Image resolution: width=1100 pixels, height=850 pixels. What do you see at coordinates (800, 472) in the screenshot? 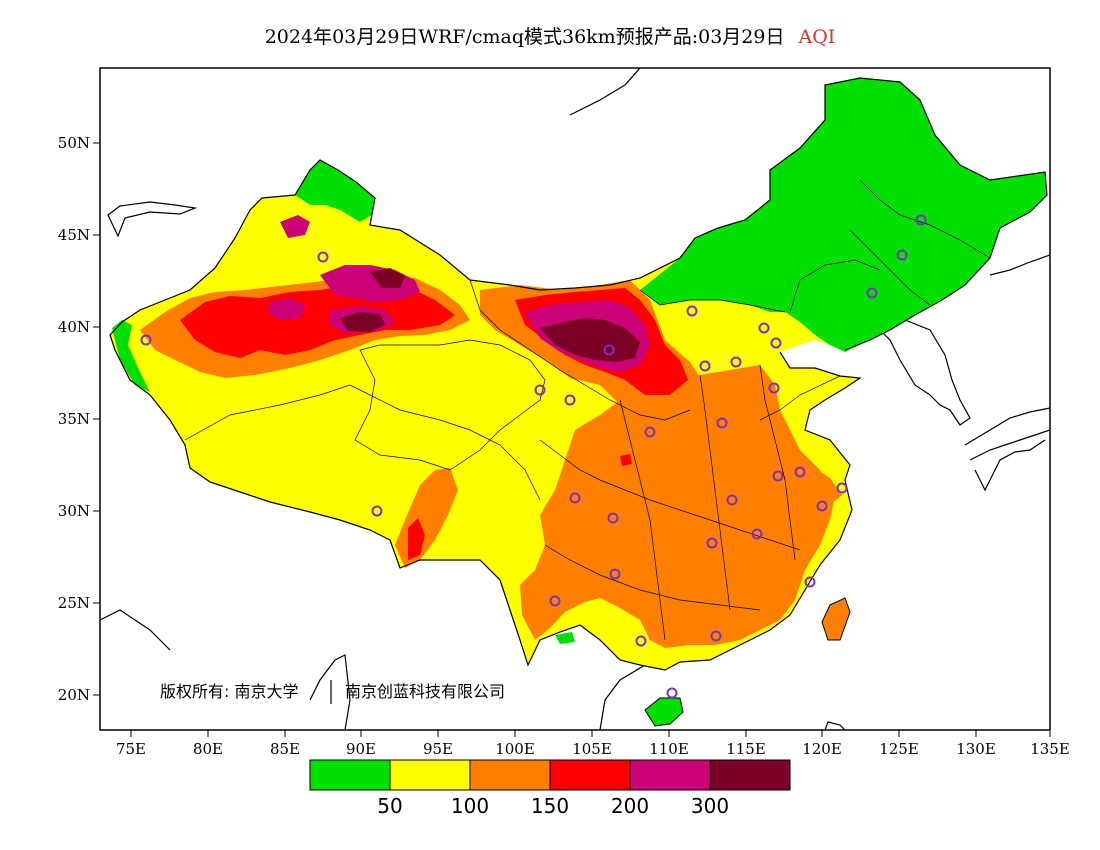
I see `station-nanjing` at bounding box center [800, 472].